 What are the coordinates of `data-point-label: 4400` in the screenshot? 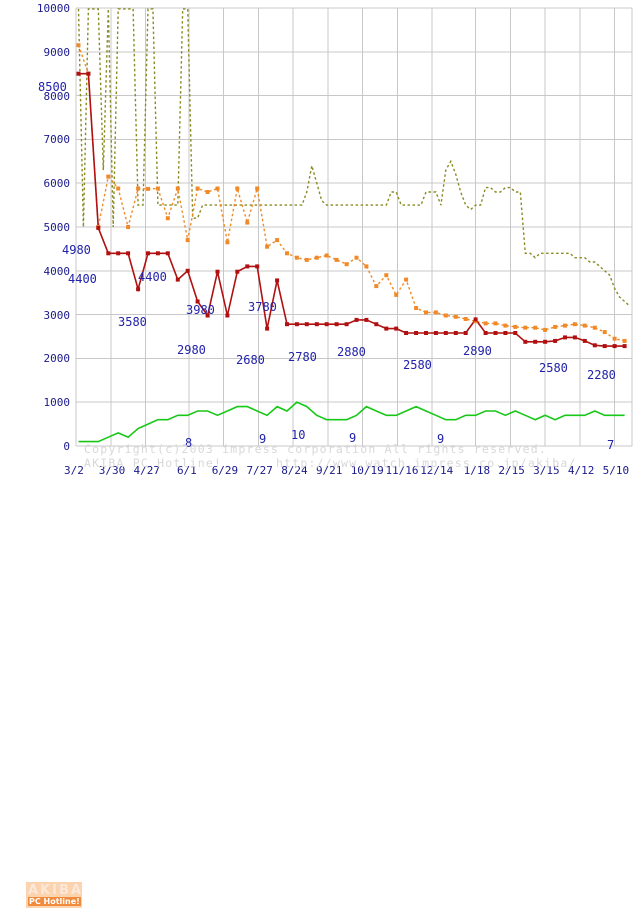 It's located at (152, 277).